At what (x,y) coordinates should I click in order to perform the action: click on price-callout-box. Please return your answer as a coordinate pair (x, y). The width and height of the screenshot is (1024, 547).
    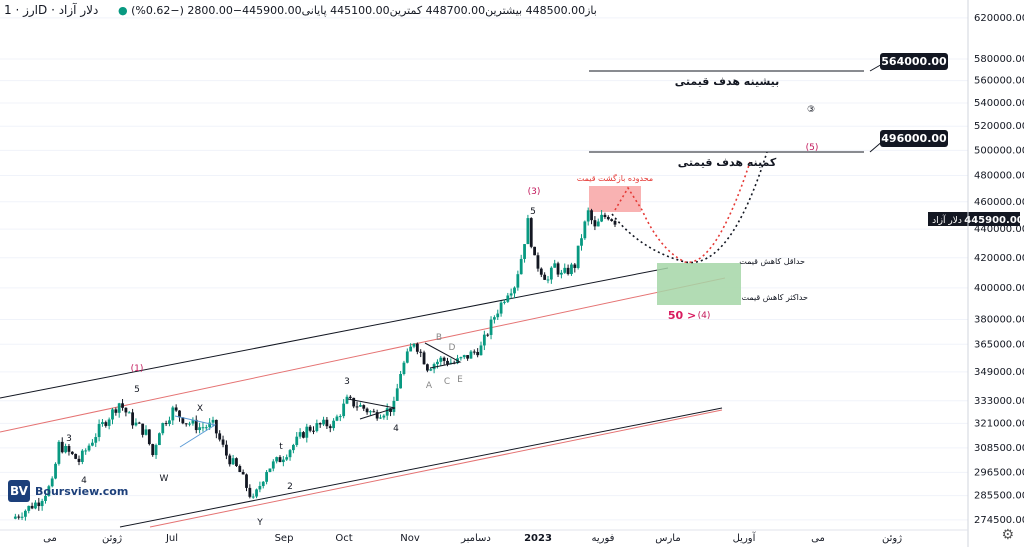
    Looking at the image, I should click on (914, 61).